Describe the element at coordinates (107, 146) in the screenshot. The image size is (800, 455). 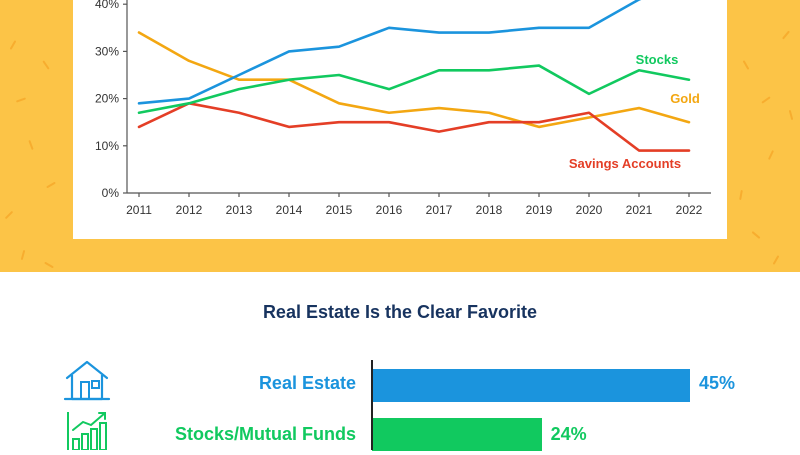
I see `y-tick-label: 10%` at that location.